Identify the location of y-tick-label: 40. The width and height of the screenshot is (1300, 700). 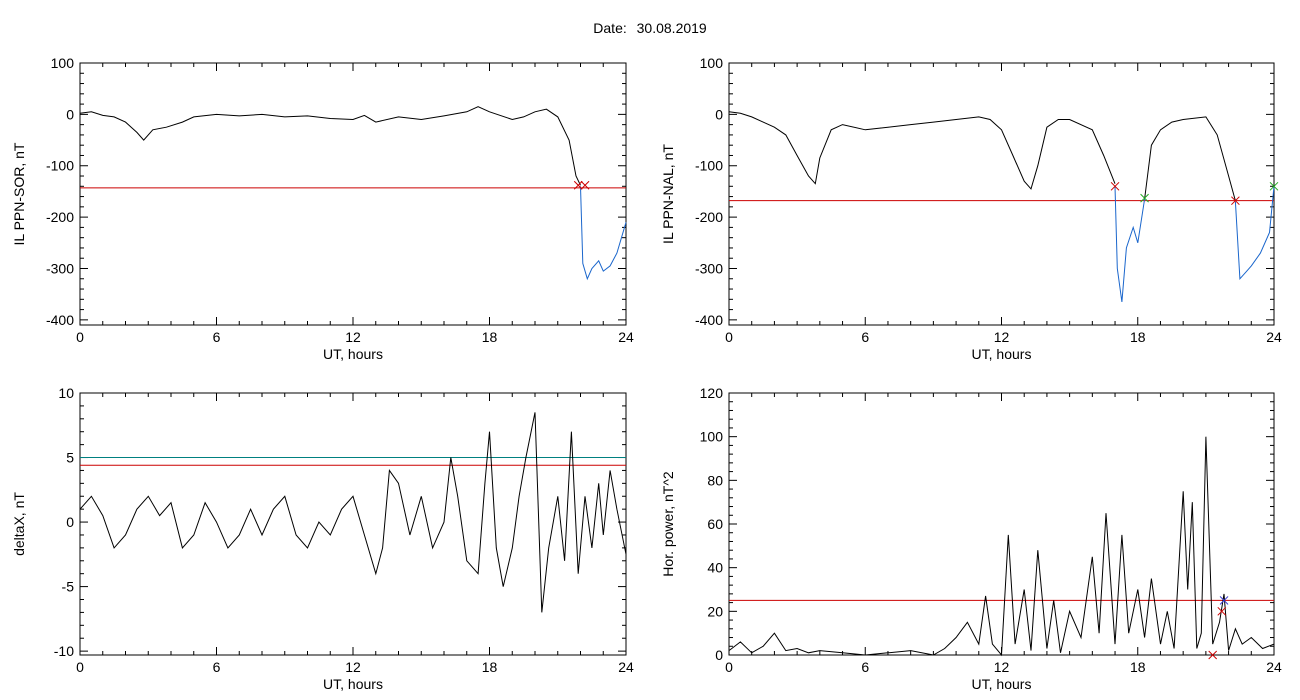
(715, 568).